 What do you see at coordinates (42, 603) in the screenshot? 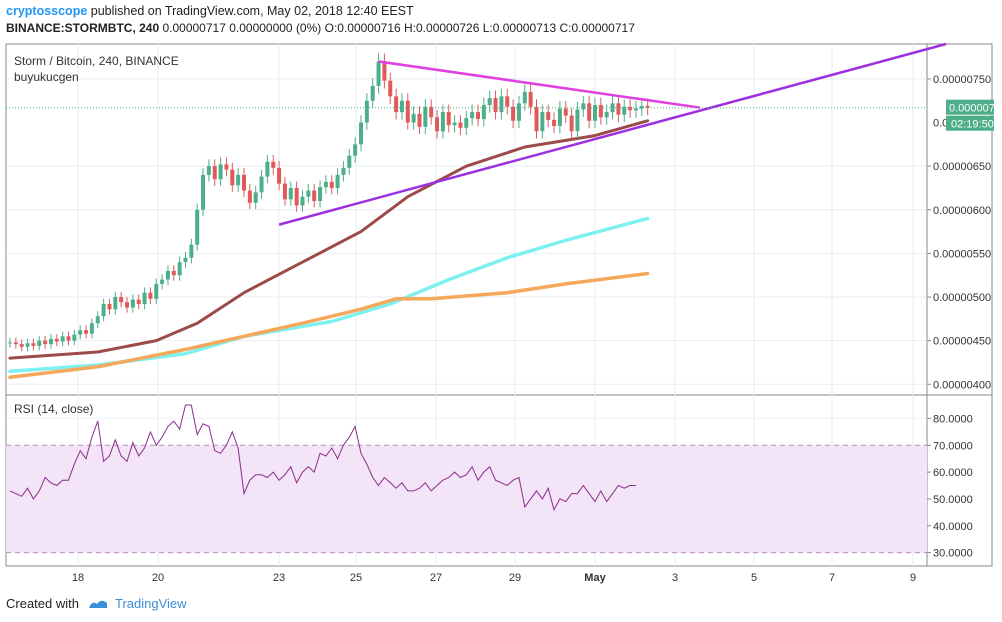
I see `created-with-label: Created with` at bounding box center [42, 603].